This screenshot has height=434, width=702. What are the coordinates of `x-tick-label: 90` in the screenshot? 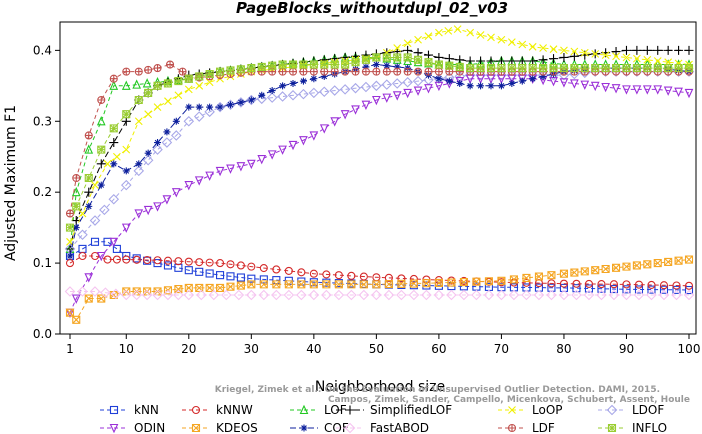 It's located at (626, 349).